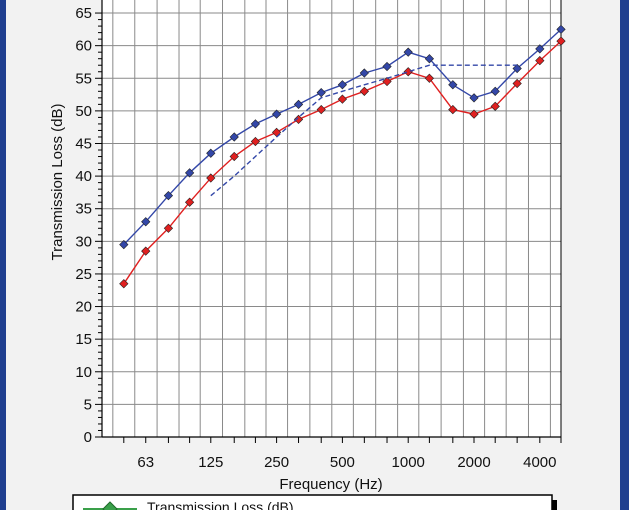 Image resolution: width=629 pixels, height=510 pixels. What do you see at coordinates (210, 462) in the screenshot?
I see `x-tick-label: 125` at bounding box center [210, 462].